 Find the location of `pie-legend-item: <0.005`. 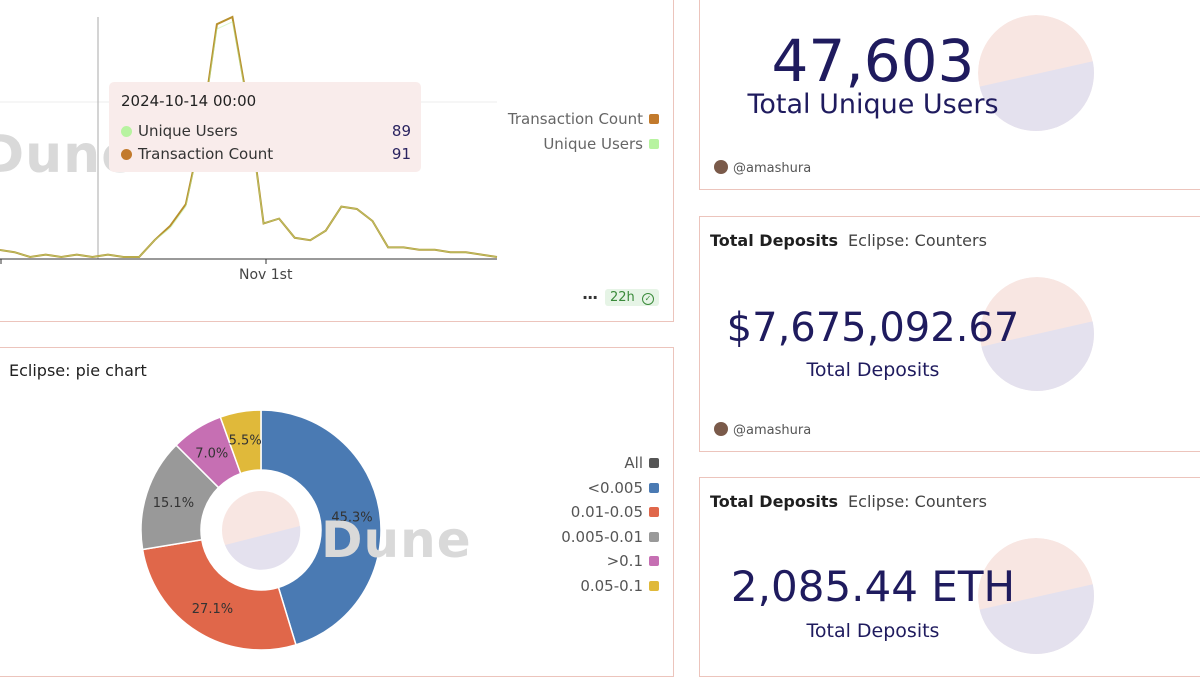

pie-legend-item: <0.005 is located at coordinates (623, 488).